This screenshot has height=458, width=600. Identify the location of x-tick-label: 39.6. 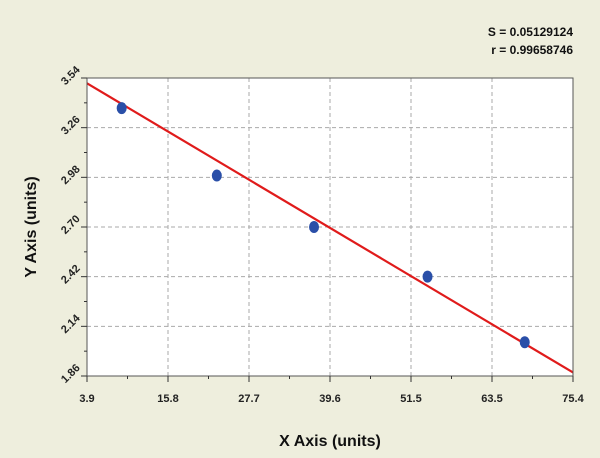
(329, 399).